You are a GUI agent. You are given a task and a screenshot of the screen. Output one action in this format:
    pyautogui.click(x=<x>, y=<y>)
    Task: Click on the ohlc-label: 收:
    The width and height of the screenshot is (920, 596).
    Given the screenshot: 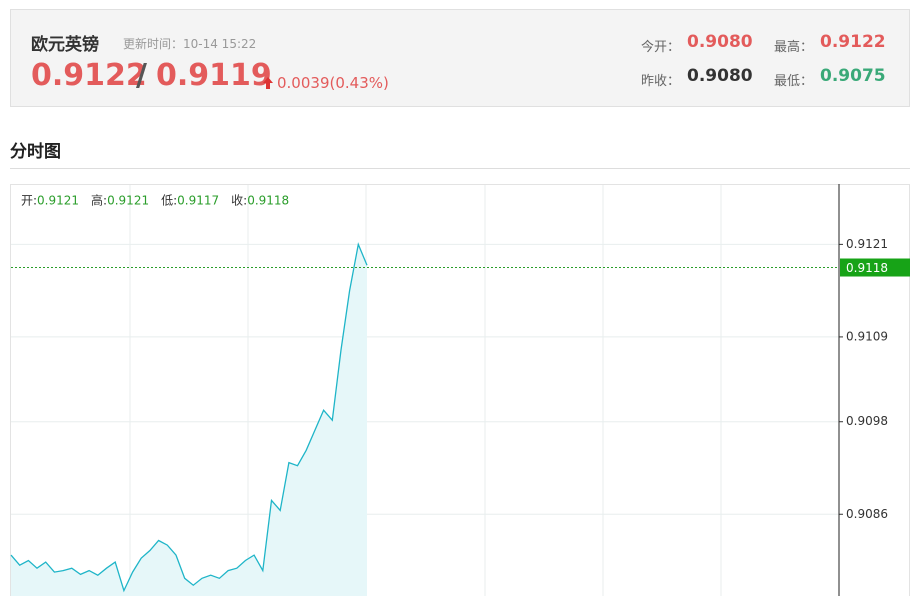 What is the action you would take?
    pyautogui.click(x=239, y=201)
    